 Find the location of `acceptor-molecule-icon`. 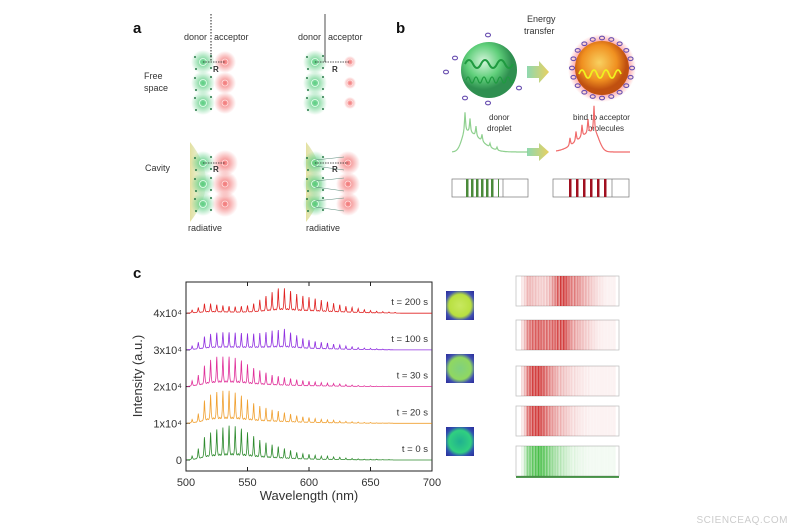

acceptor-molecule-icon is located at coordinates (465, 98).